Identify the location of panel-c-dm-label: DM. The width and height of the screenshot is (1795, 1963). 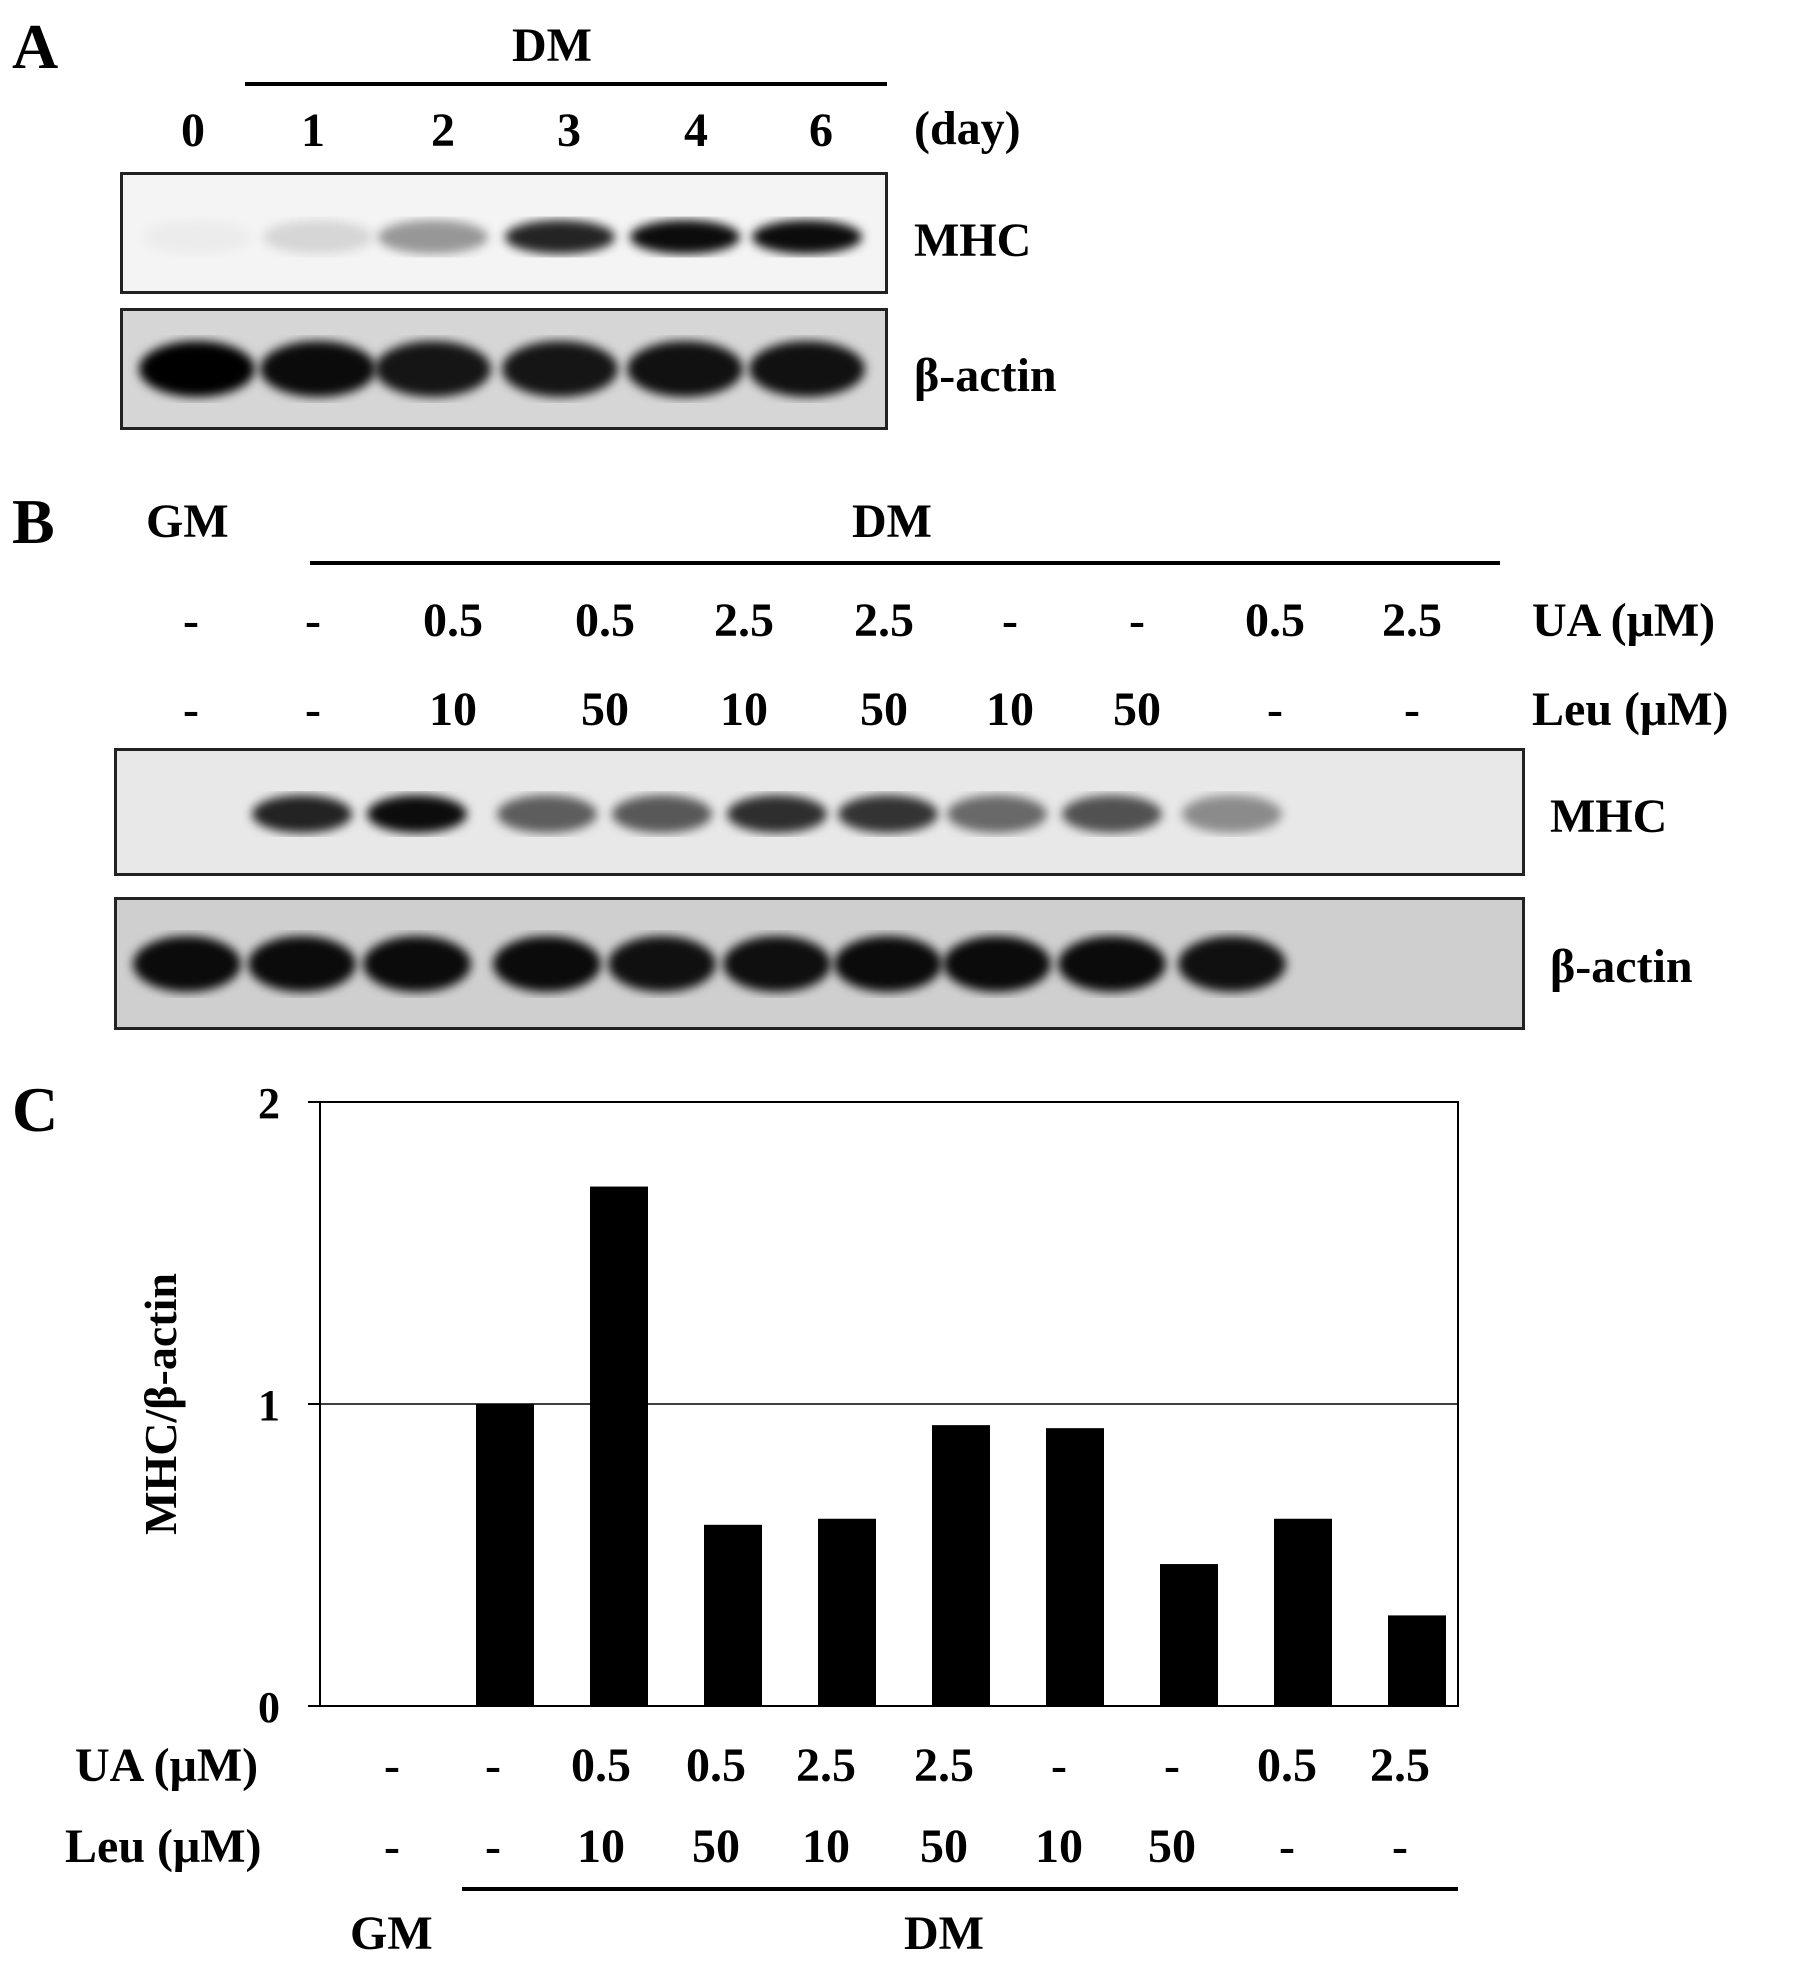
(944, 1933).